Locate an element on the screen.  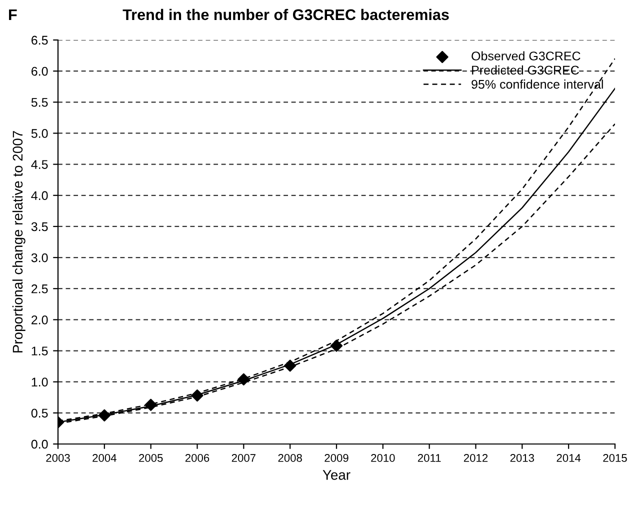
y-tick-label: 5.0 is located at coordinates (39, 133).